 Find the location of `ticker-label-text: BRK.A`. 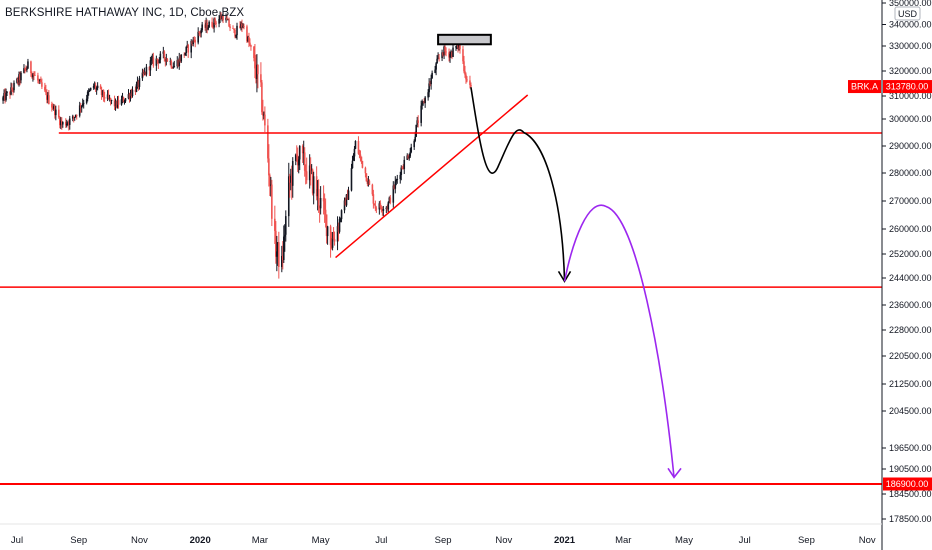

ticker-label-text: BRK.A is located at coordinates (864, 87).